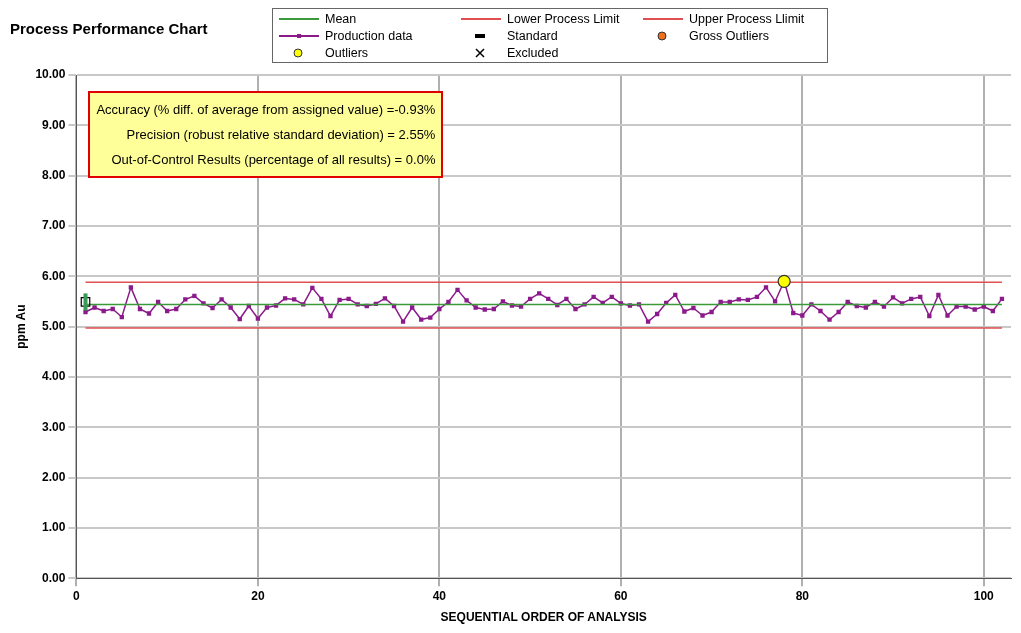 The height and width of the screenshot is (633, 1021). What do you see at coordinates (747, 18) in the screenshot?
I see `legend-label: Upper Process Llimit` at bounding box center [747, 18].